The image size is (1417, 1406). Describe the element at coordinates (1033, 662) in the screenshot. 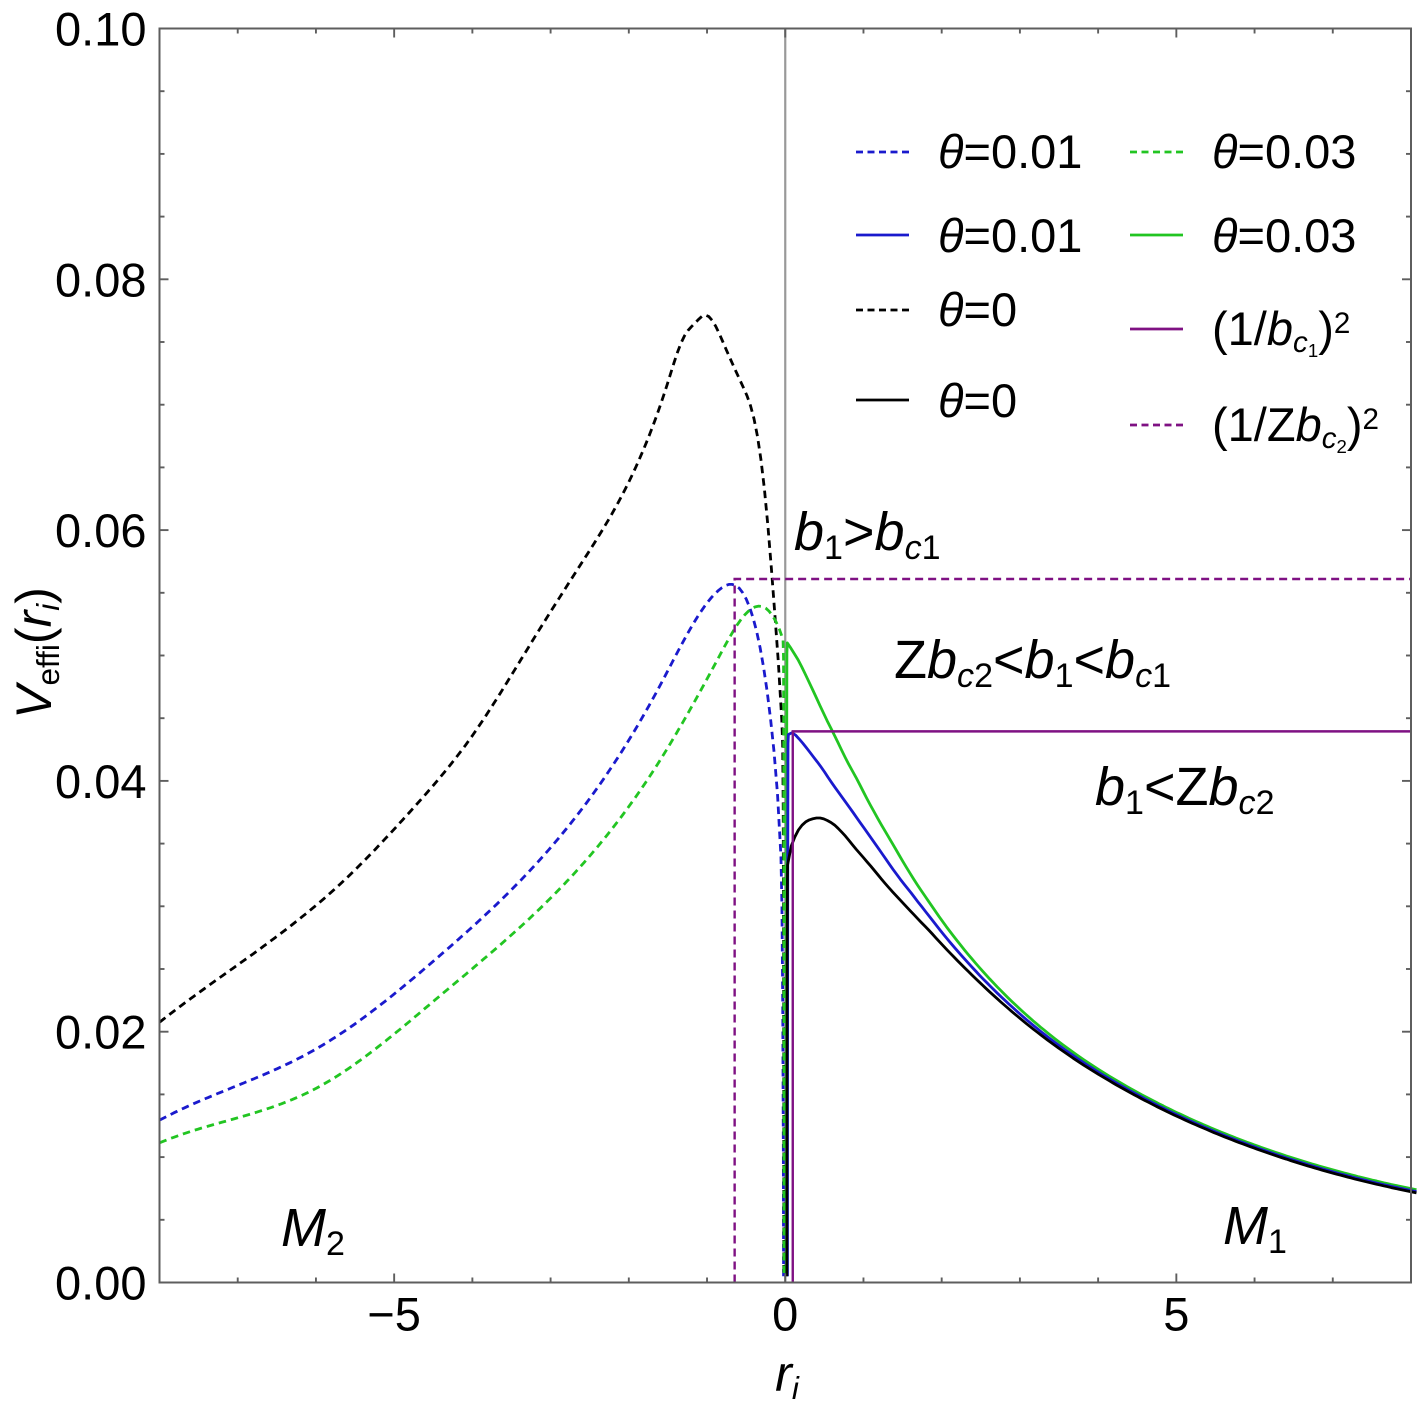

I see `annotation-zbc2-lt-b1-lt-bc1: Zbc2<b1<bc1` at that location.